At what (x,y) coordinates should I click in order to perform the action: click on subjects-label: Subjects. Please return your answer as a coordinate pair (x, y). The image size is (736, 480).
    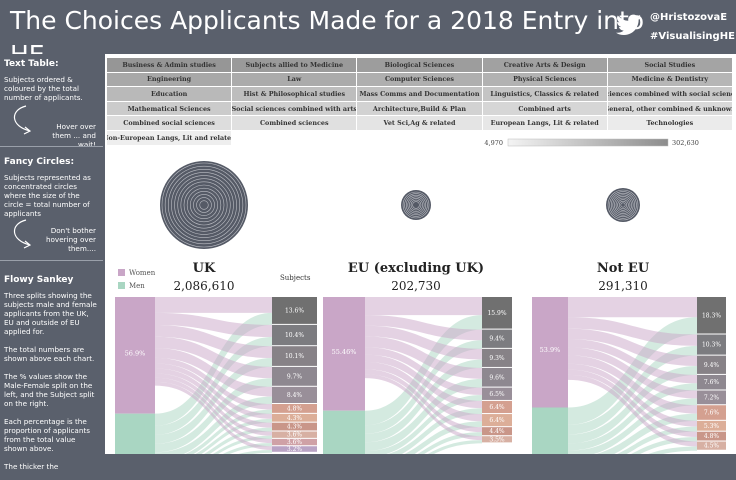
    Looking at the image, I should click on (295, 278).